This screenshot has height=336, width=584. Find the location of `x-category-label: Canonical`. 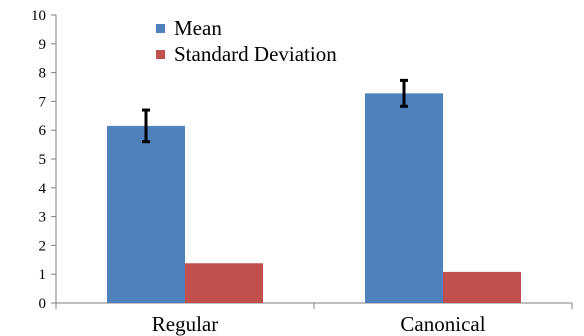

x-category-label: Canonical is located at coordinates (442, 324).